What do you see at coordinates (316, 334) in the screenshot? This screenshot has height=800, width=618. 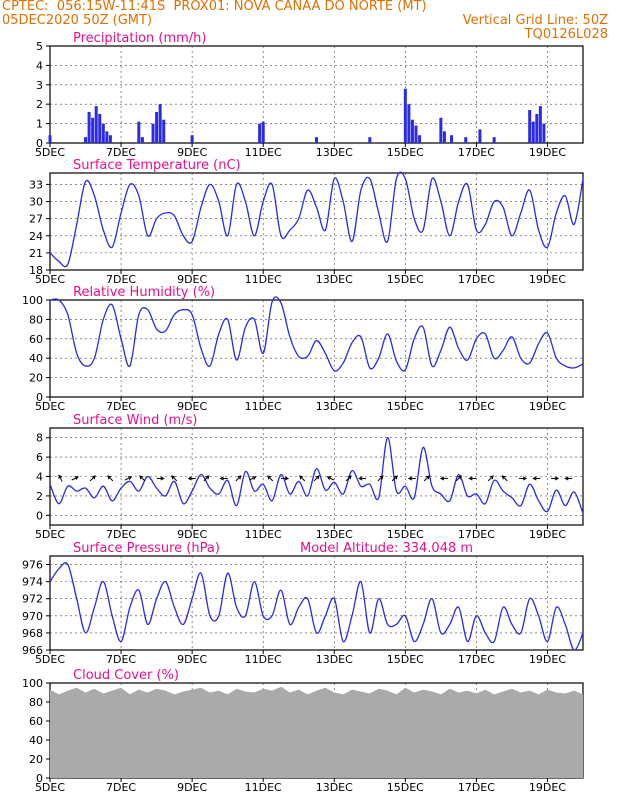 I see `rh-line` at bounding box center [316, 334].